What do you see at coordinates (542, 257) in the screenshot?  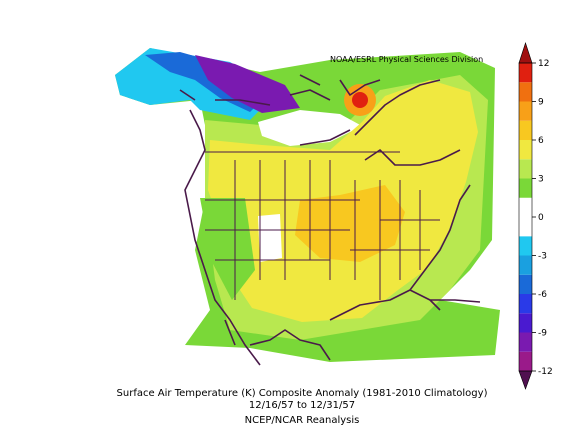 I see `colorbar-tick-label: -3` at bounding box center [542, 257].